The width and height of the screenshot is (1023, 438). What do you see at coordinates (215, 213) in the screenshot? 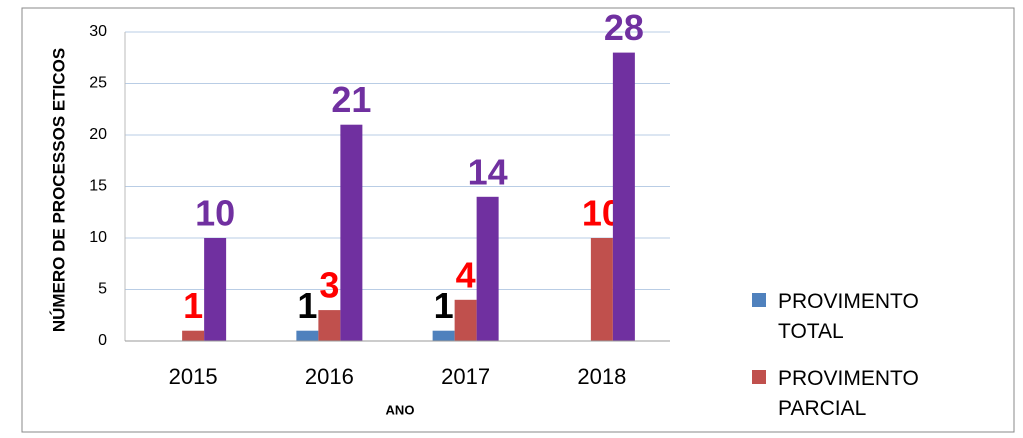
I see `data-label: 10` at bounding box center [215, 213].